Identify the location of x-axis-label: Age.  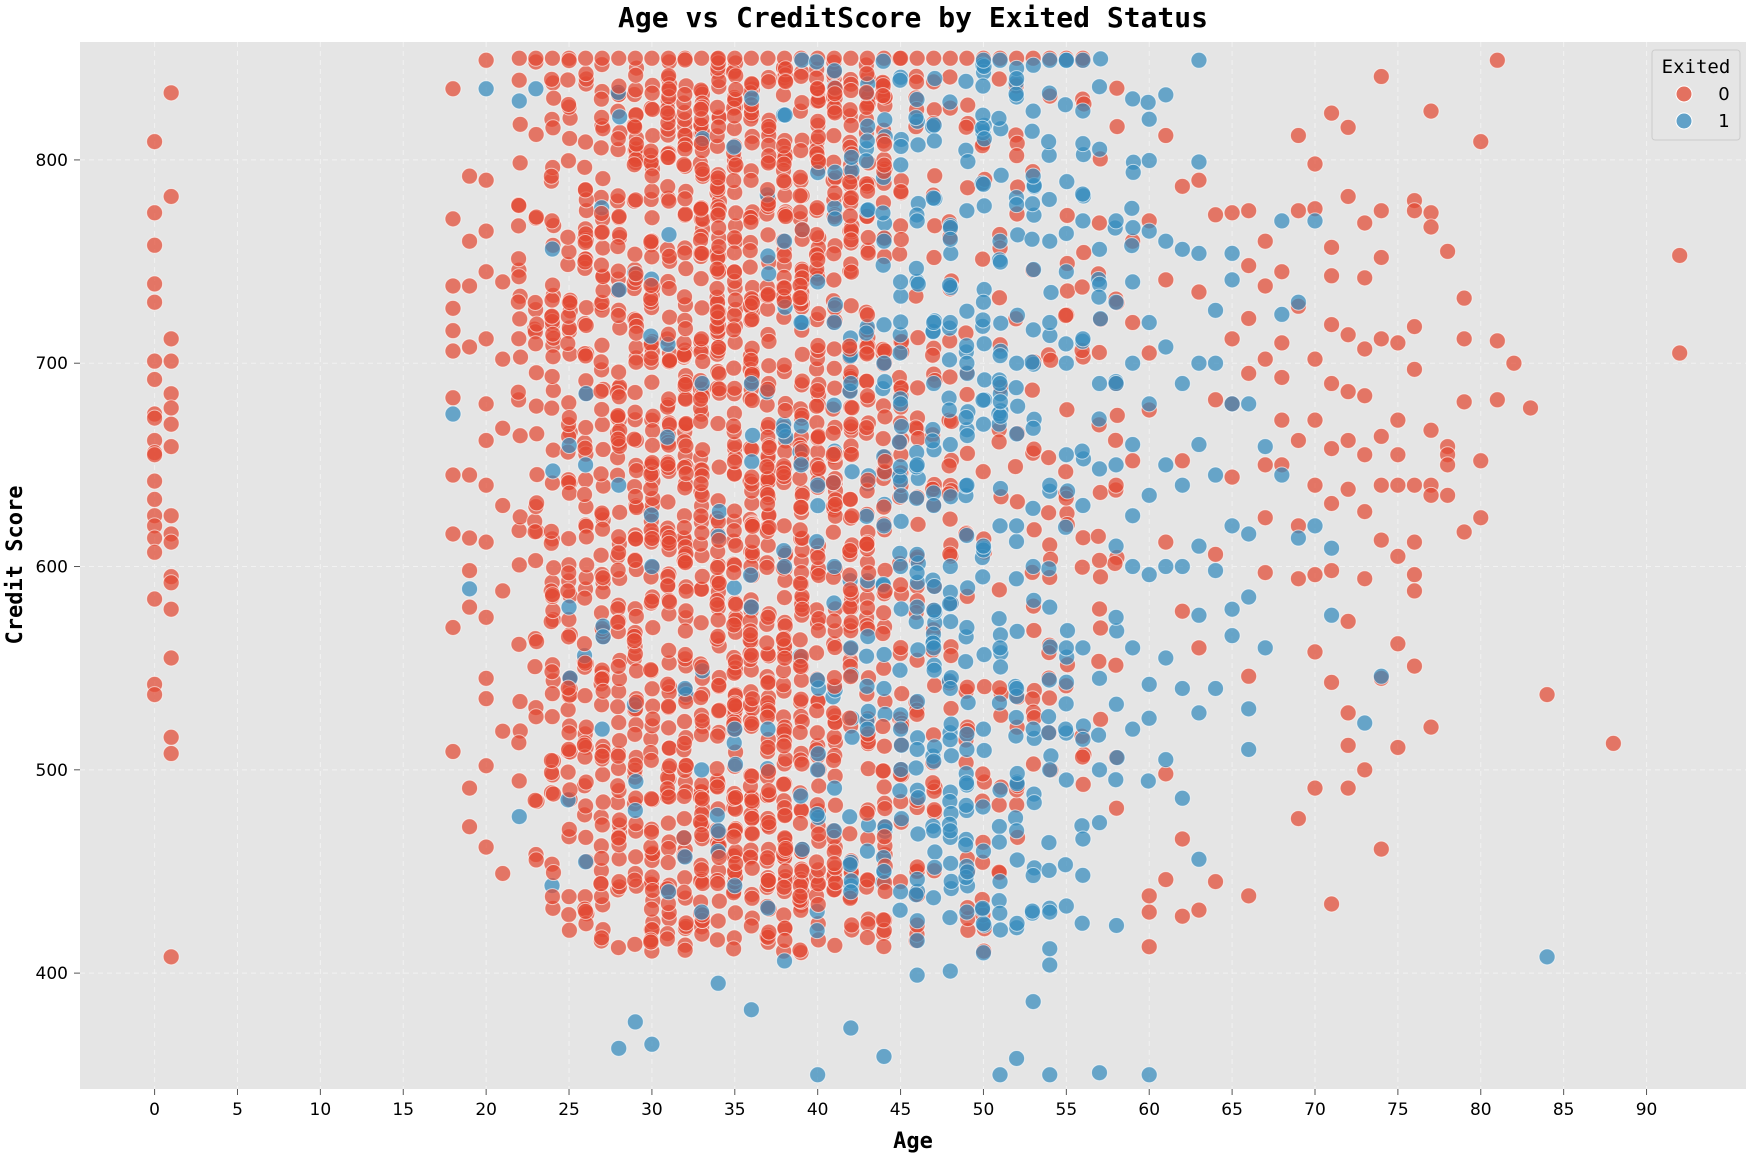
(913, 1141).